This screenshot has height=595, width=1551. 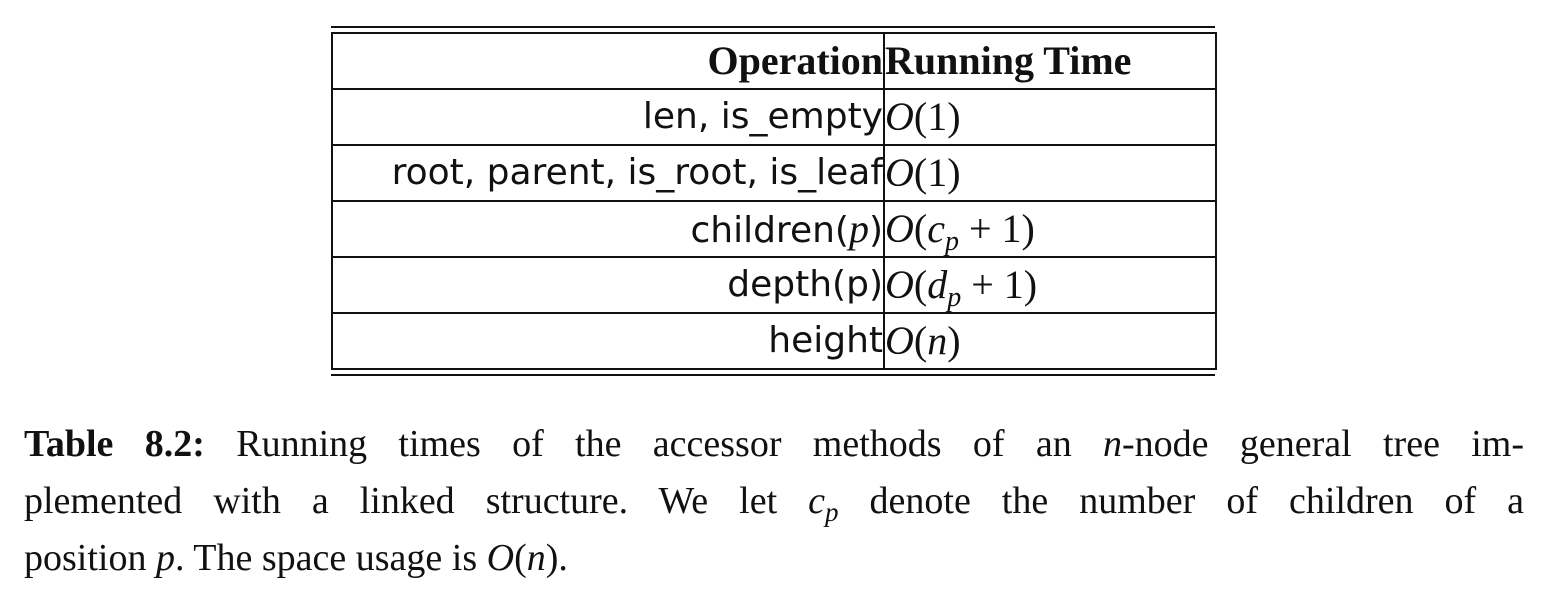 I want to click on bottom-rule, so click(x=773, y=375).